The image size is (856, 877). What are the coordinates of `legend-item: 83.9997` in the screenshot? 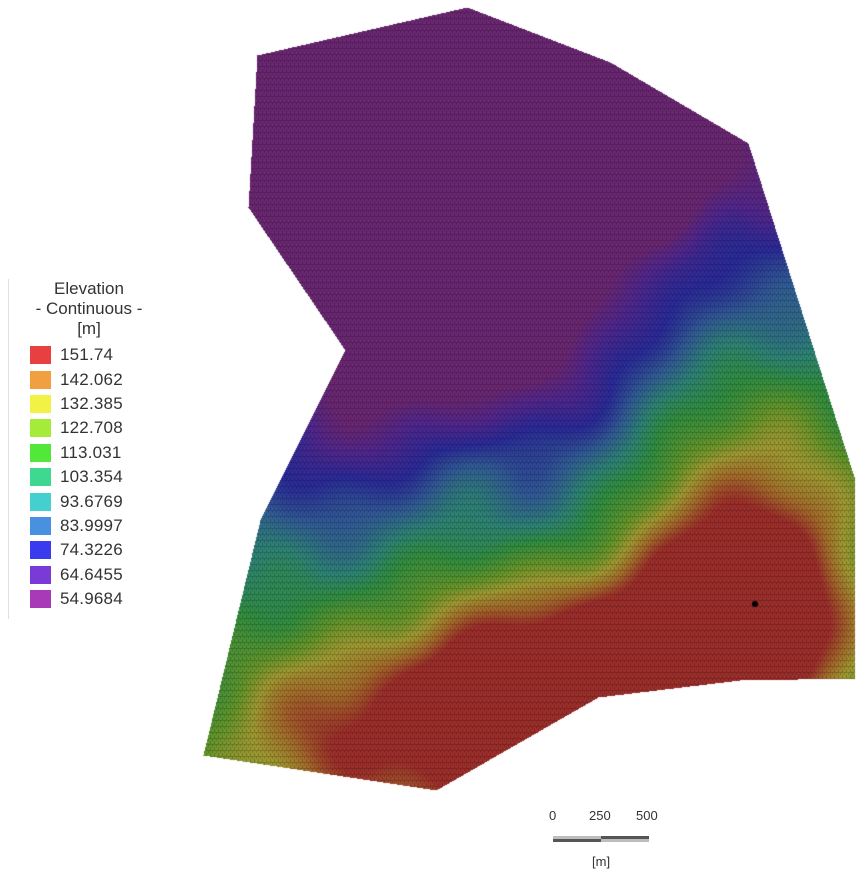 It's located at (88, 526).